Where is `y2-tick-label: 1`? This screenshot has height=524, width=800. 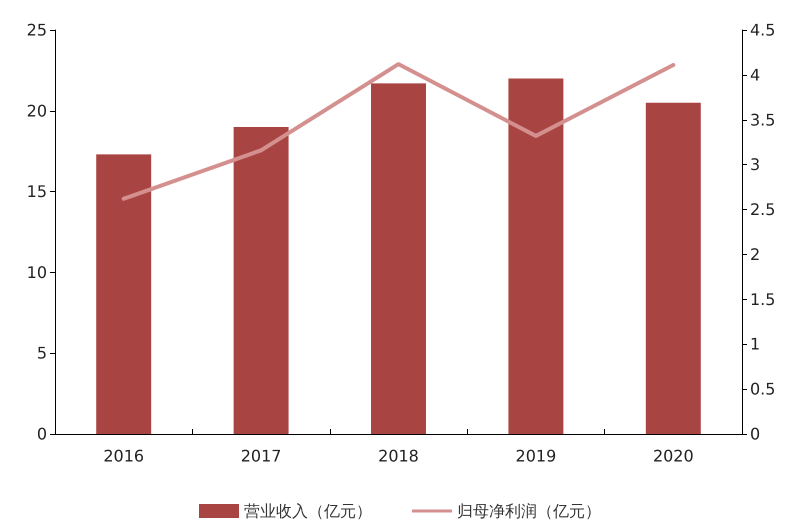 y2-tick-label: 1 is located at coordinates (755, 344).